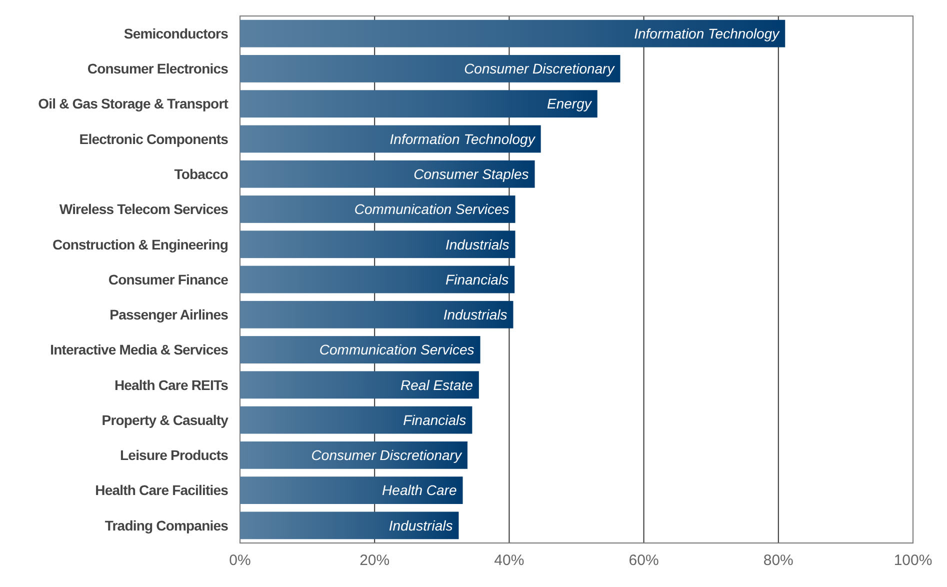 The image size is (947, 587). Describe the element at coordinates (154, 138) in the screenshot. I see `y-tick-label: Electronic Components` at that location.